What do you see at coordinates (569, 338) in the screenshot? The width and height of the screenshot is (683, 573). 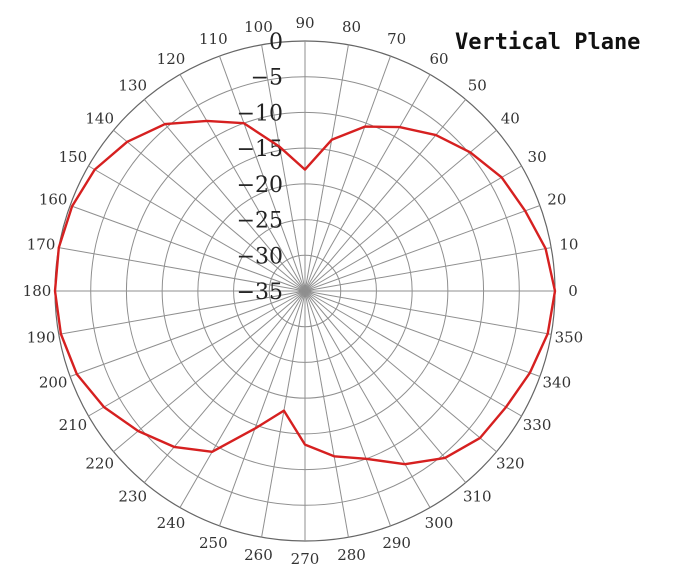 I see `angle-tick-label: 350` at bounding box center [569, 338].